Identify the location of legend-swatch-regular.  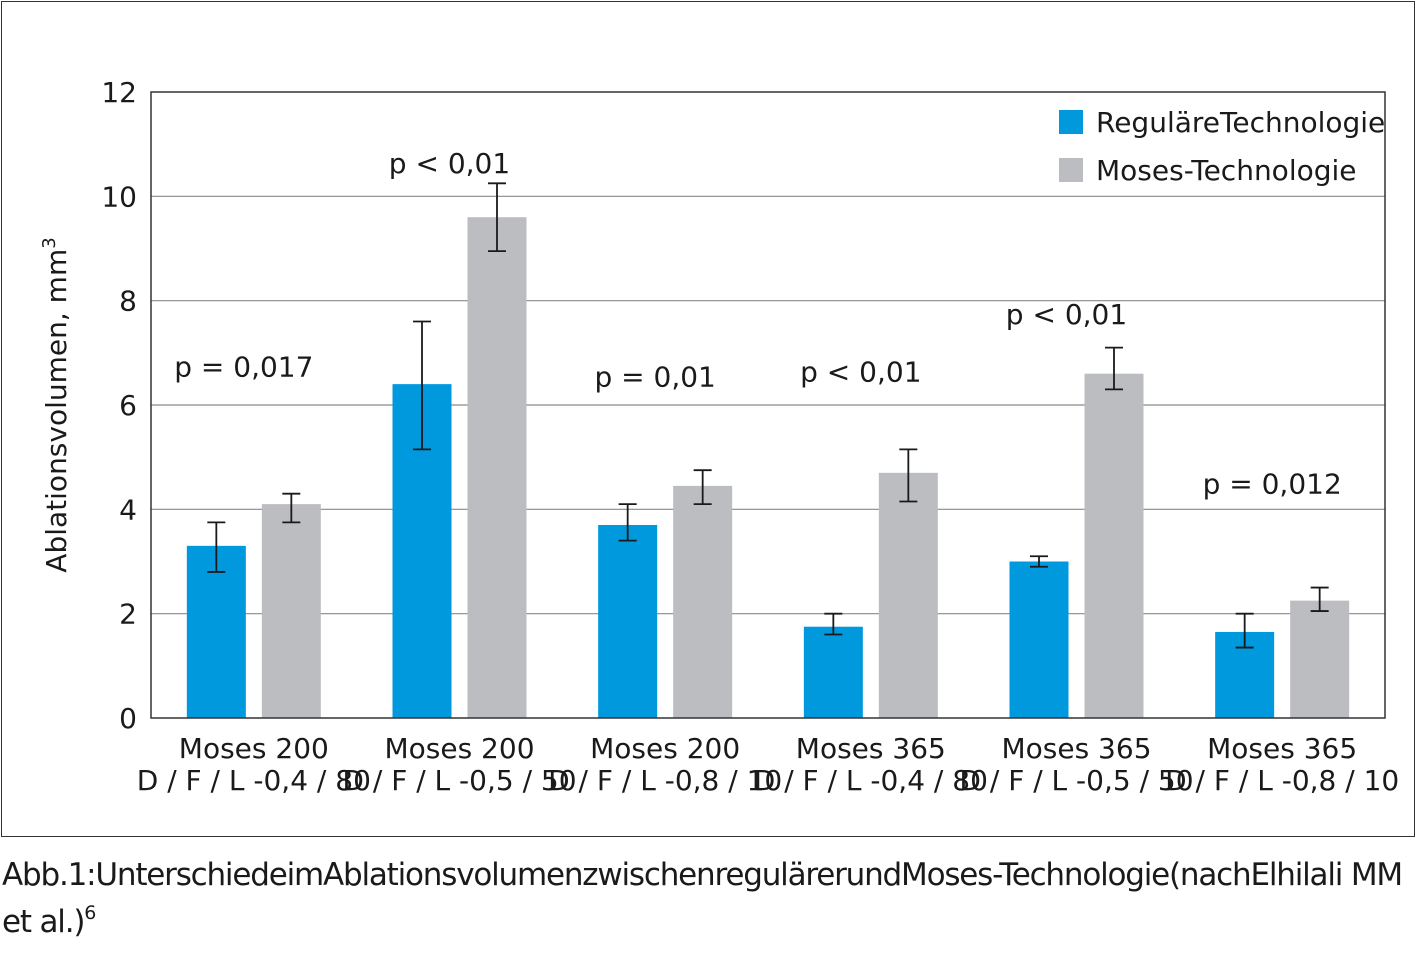
(1071, 122).